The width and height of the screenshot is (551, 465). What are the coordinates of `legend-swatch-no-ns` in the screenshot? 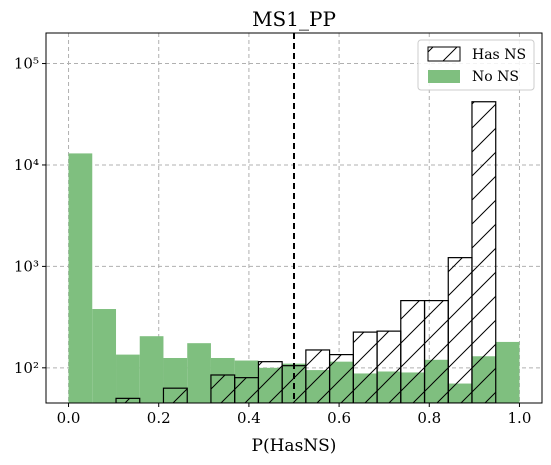 It's located at (444, 76).